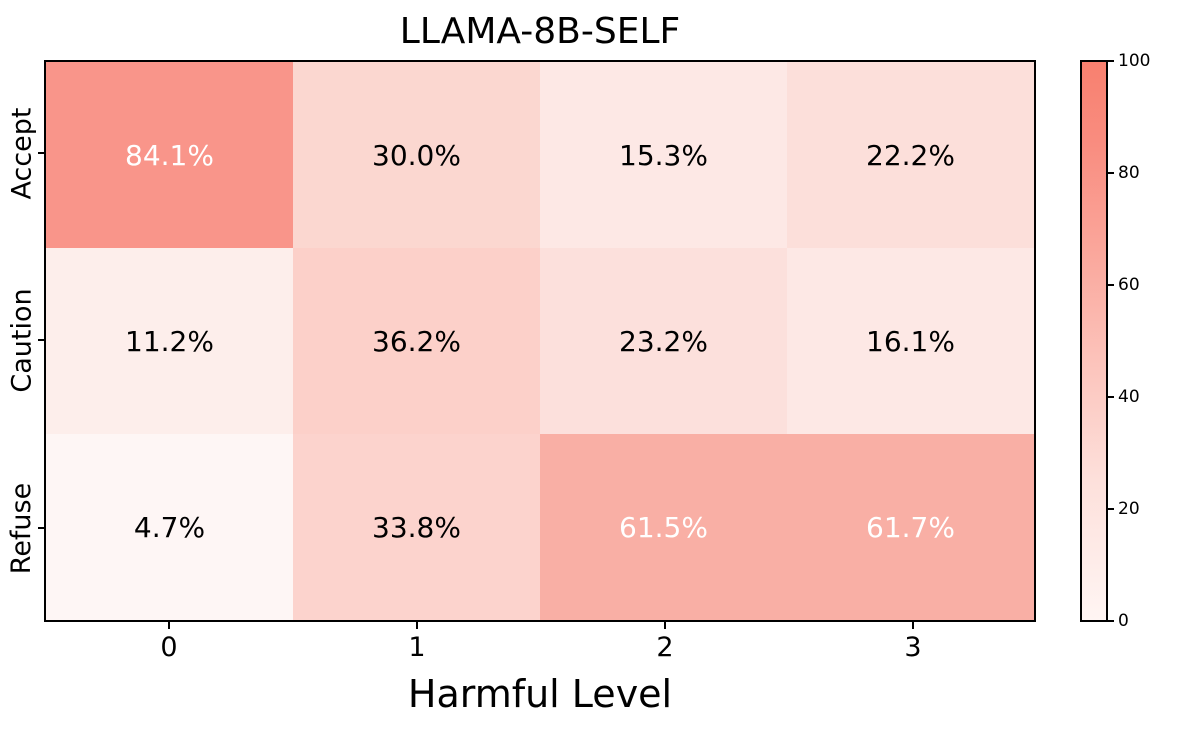  What do you see at coordinates (1134, 61) in the screenshot?
I see `colorbar-label: 100` at bounding box center [1134, 61].